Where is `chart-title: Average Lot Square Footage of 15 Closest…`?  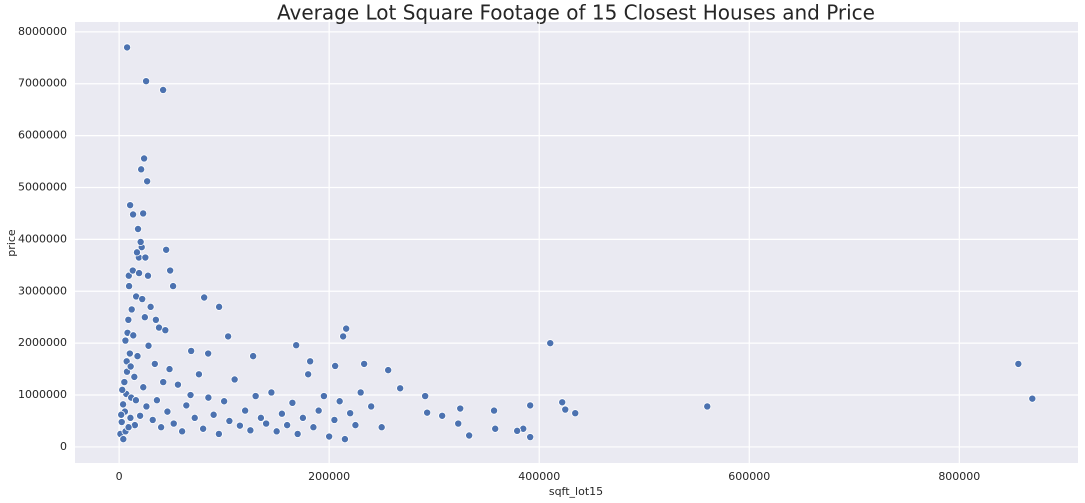 chart-title: Average Lot Square Footage of 15 Closest… is located at coordinates (576, 13).